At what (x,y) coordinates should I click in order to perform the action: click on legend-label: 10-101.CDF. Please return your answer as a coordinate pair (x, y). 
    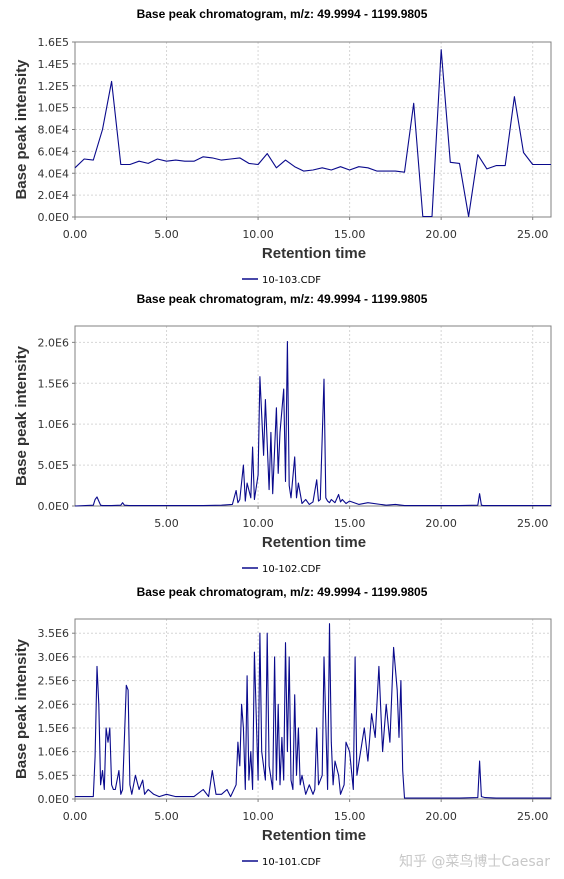
    Looking at the image, I should click on (291, 862).